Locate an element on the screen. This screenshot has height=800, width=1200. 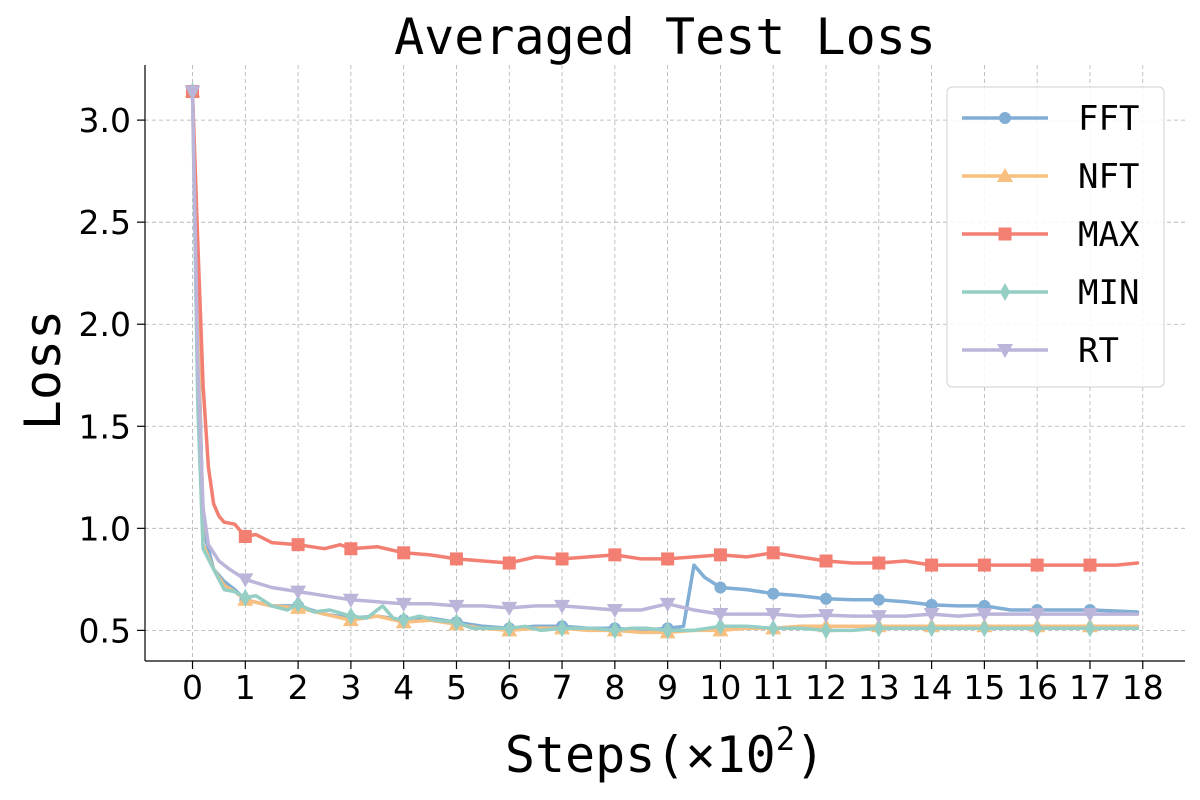
x-tick-label: 7 is located at coordinates (562, 687).